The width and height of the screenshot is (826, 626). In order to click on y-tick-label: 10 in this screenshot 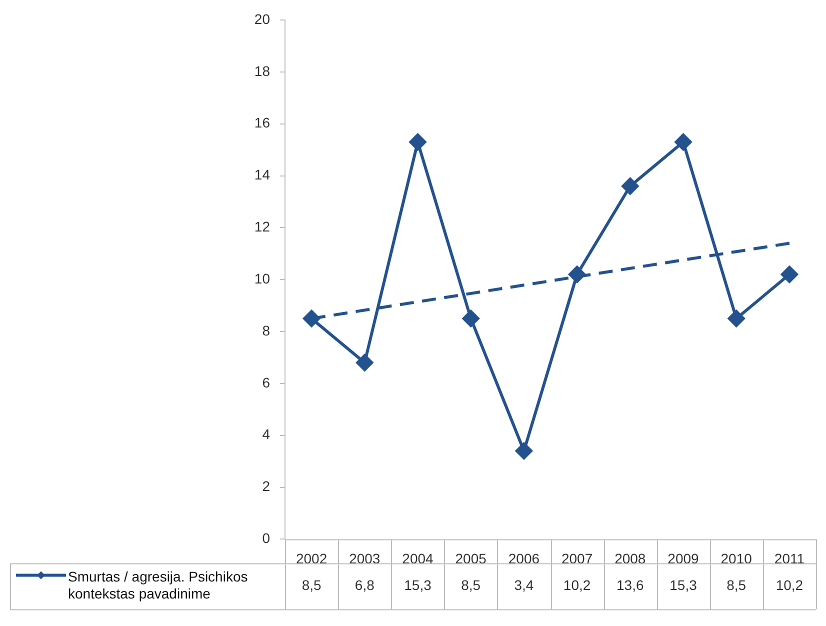, I will do `click(262, 278)`.